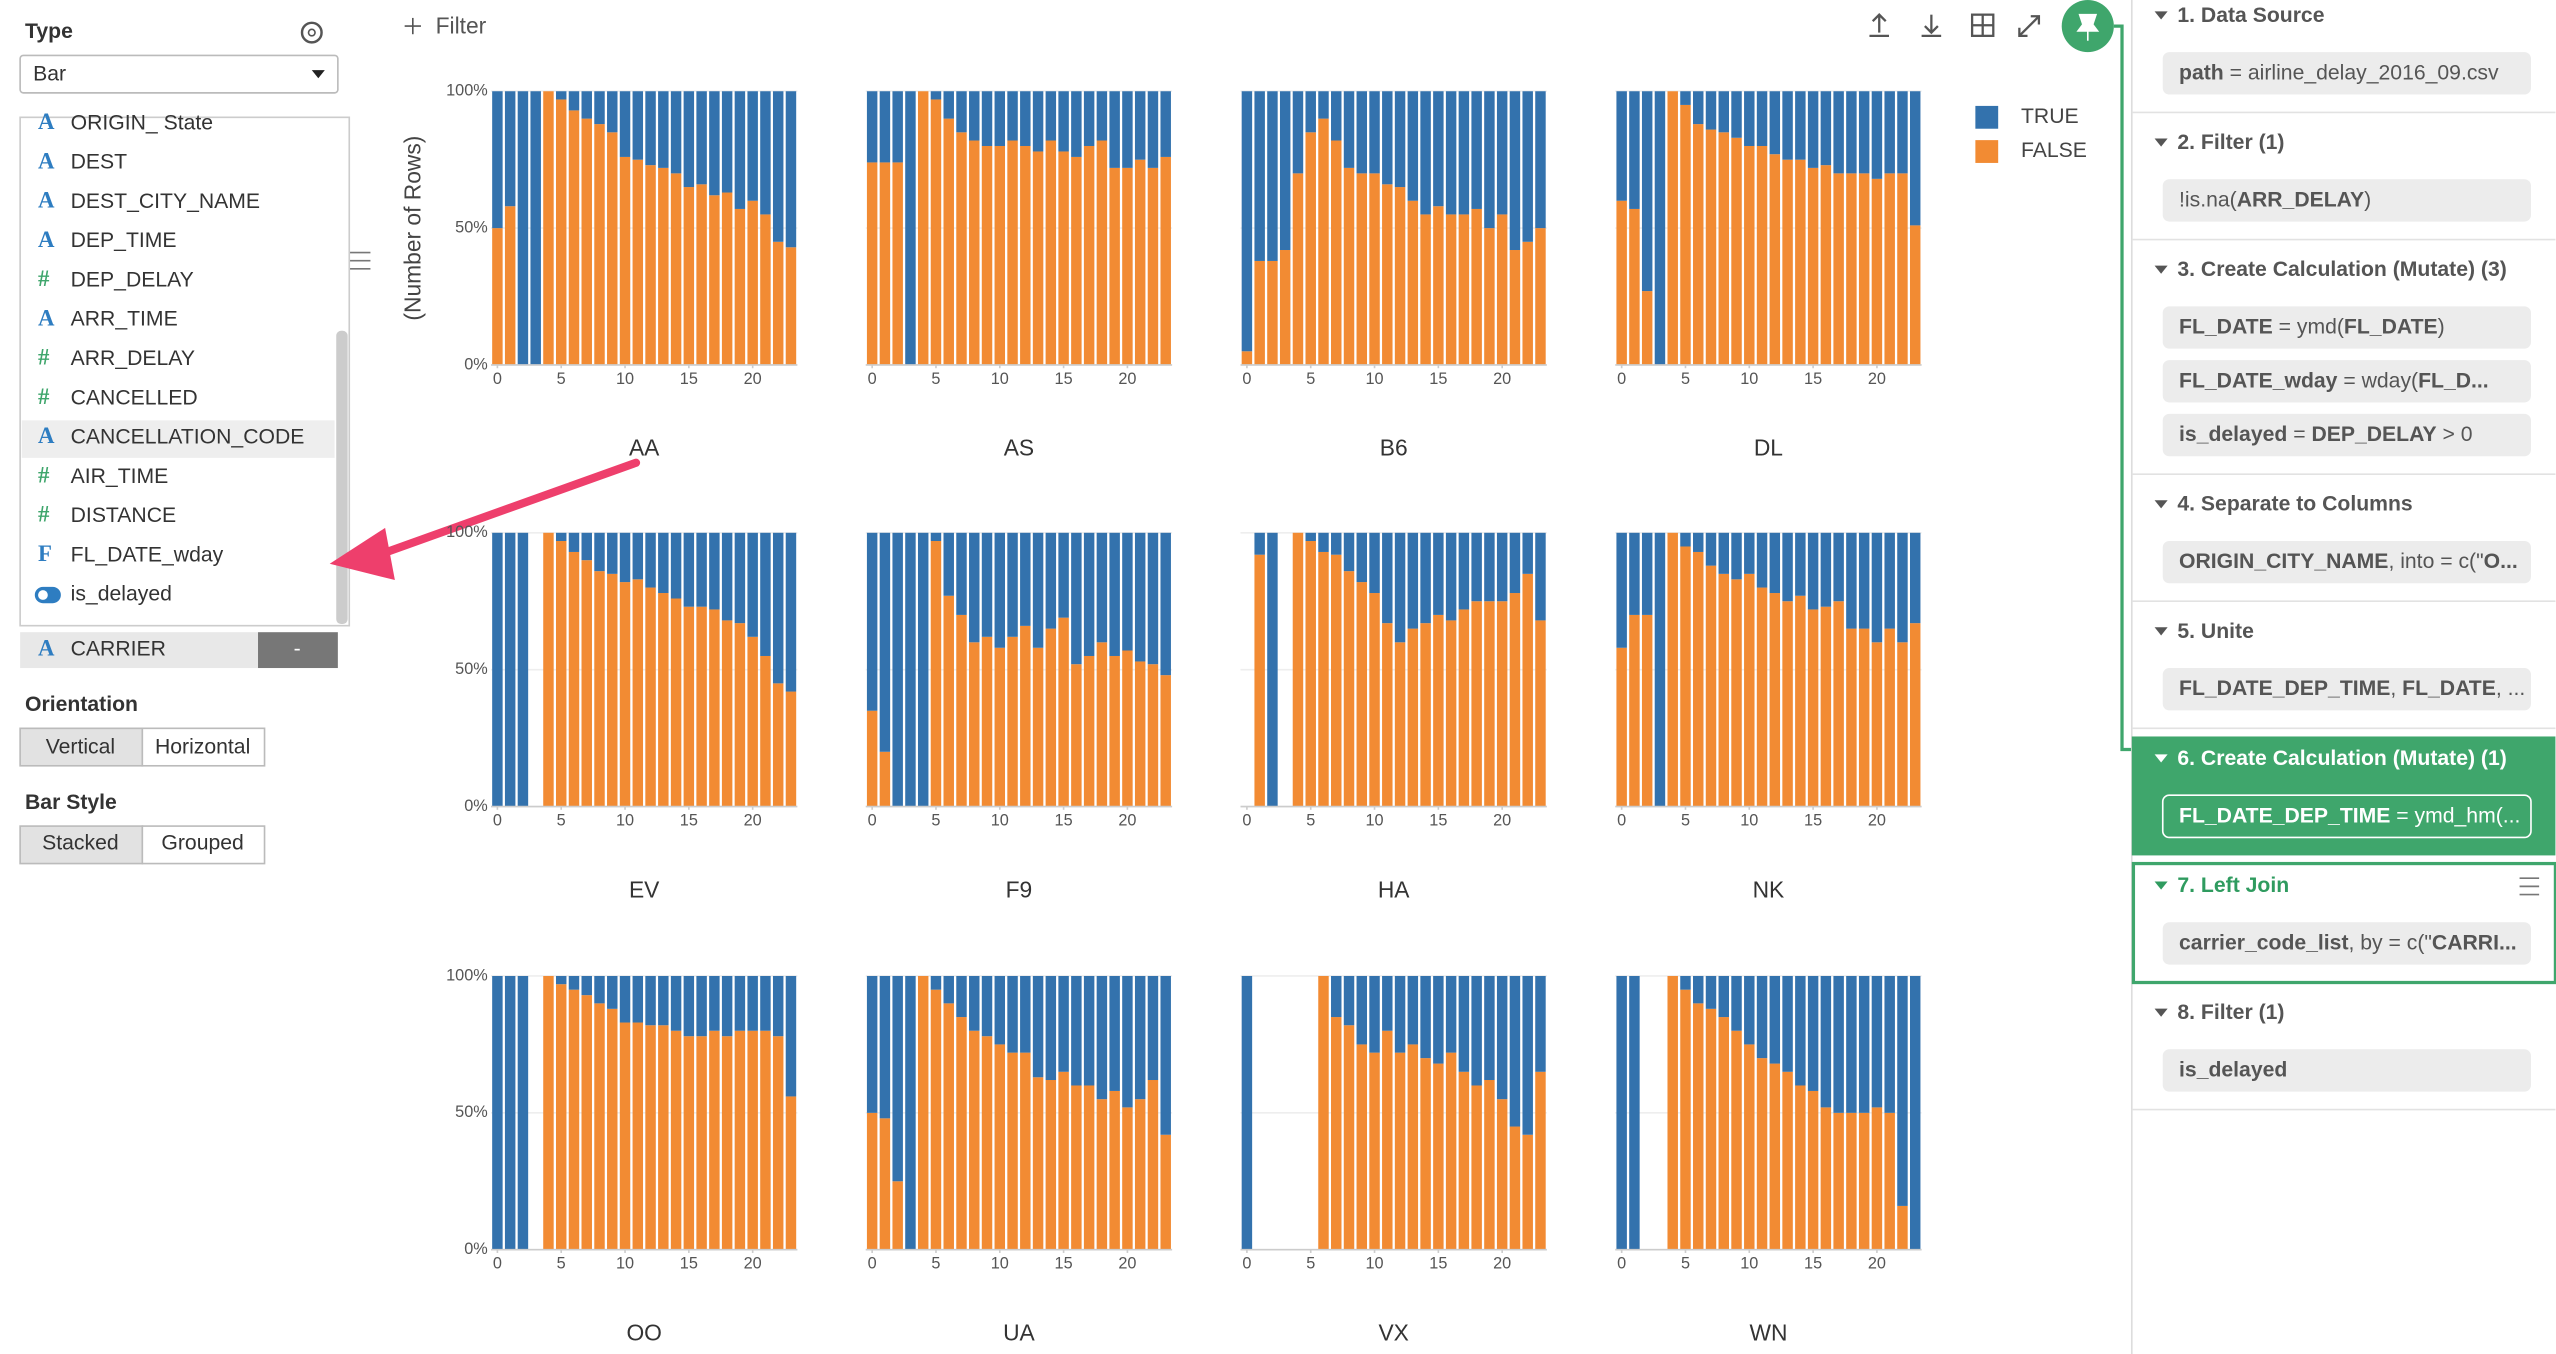 The width and height of the screenshot is (2556, 1354). Describe the element at coordinates (81, 747) in the screenshot. I see `orientation-vertical` at that location.